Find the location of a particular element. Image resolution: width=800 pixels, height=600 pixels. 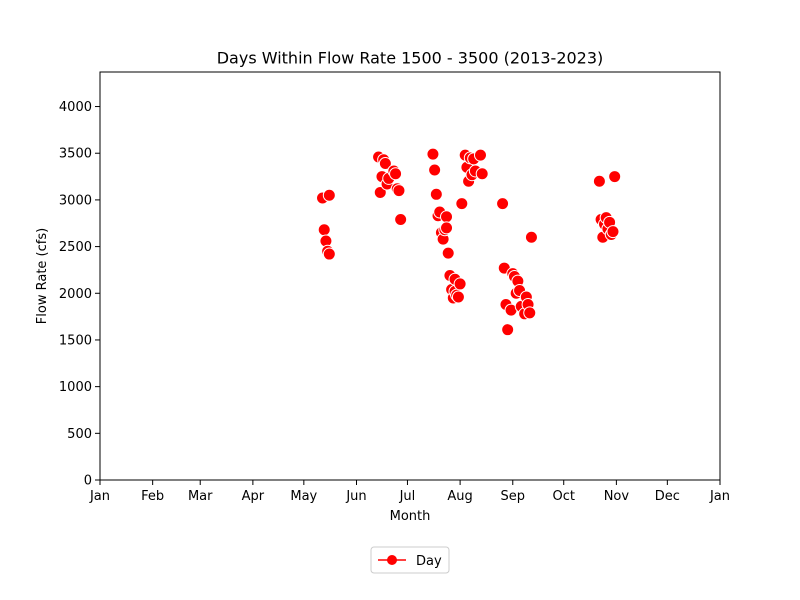

x-tick-label: Mar is located at coordinates (200, 496).